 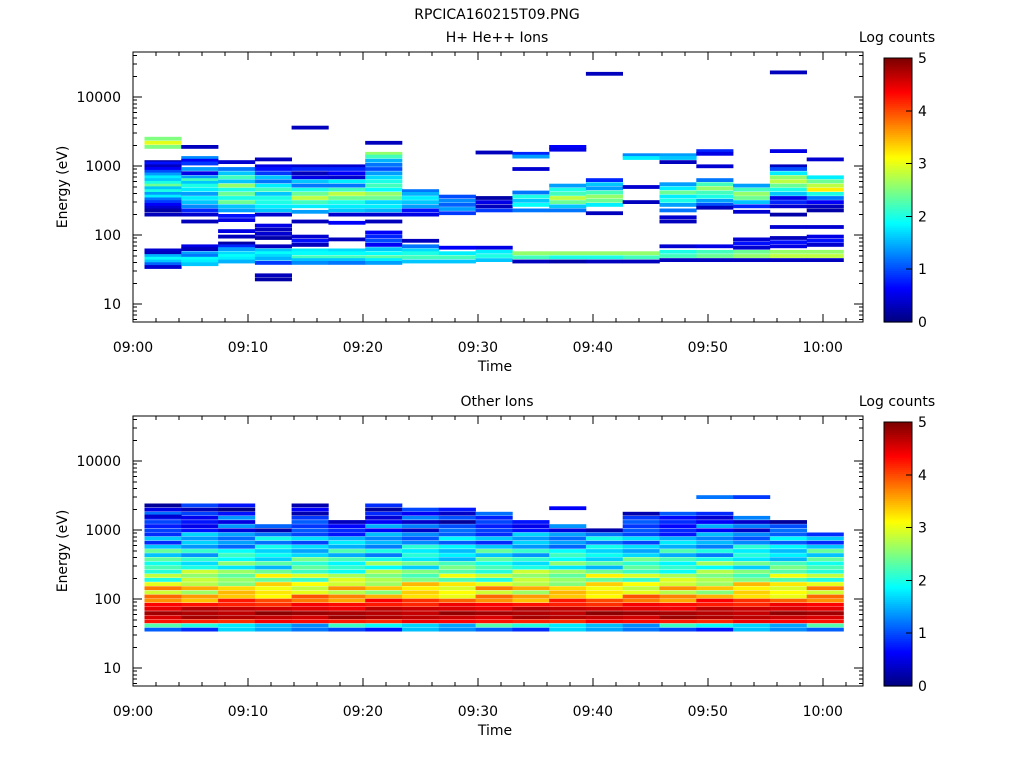 What do you see at coordinates (494, 563) in the screenshot?
I see `panel2-heatmap-cells` at bounding box center [494, 563].